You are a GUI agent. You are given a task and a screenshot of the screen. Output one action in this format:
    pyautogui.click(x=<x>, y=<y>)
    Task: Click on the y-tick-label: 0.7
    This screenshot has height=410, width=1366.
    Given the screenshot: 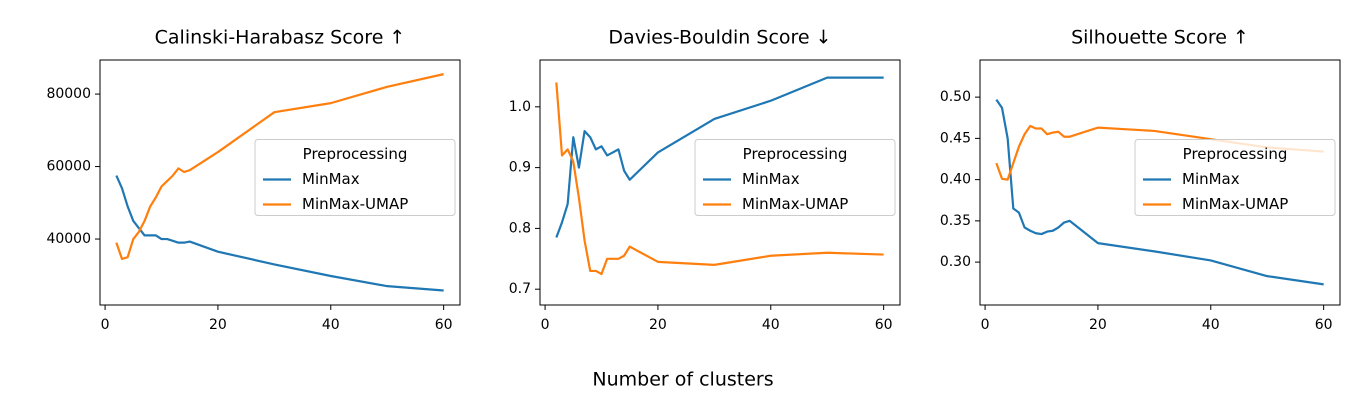 What is the action you would take?
    pyautogui.click(x=520, y=289)
    